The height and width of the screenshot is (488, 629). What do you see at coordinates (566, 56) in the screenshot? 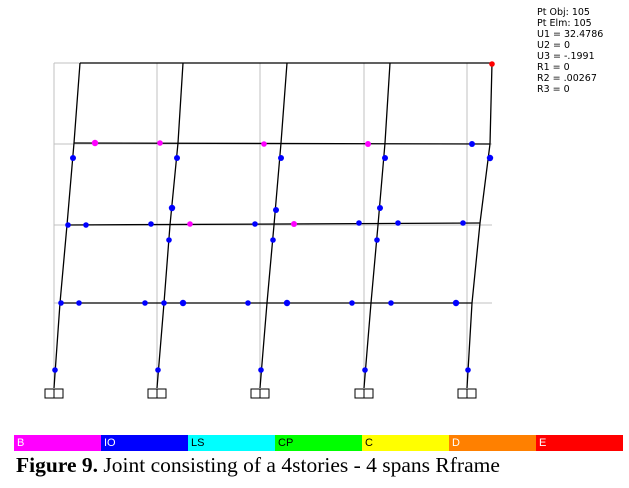
I see `u3-line: U3 = -.1991` at bounding box center [566, 56].